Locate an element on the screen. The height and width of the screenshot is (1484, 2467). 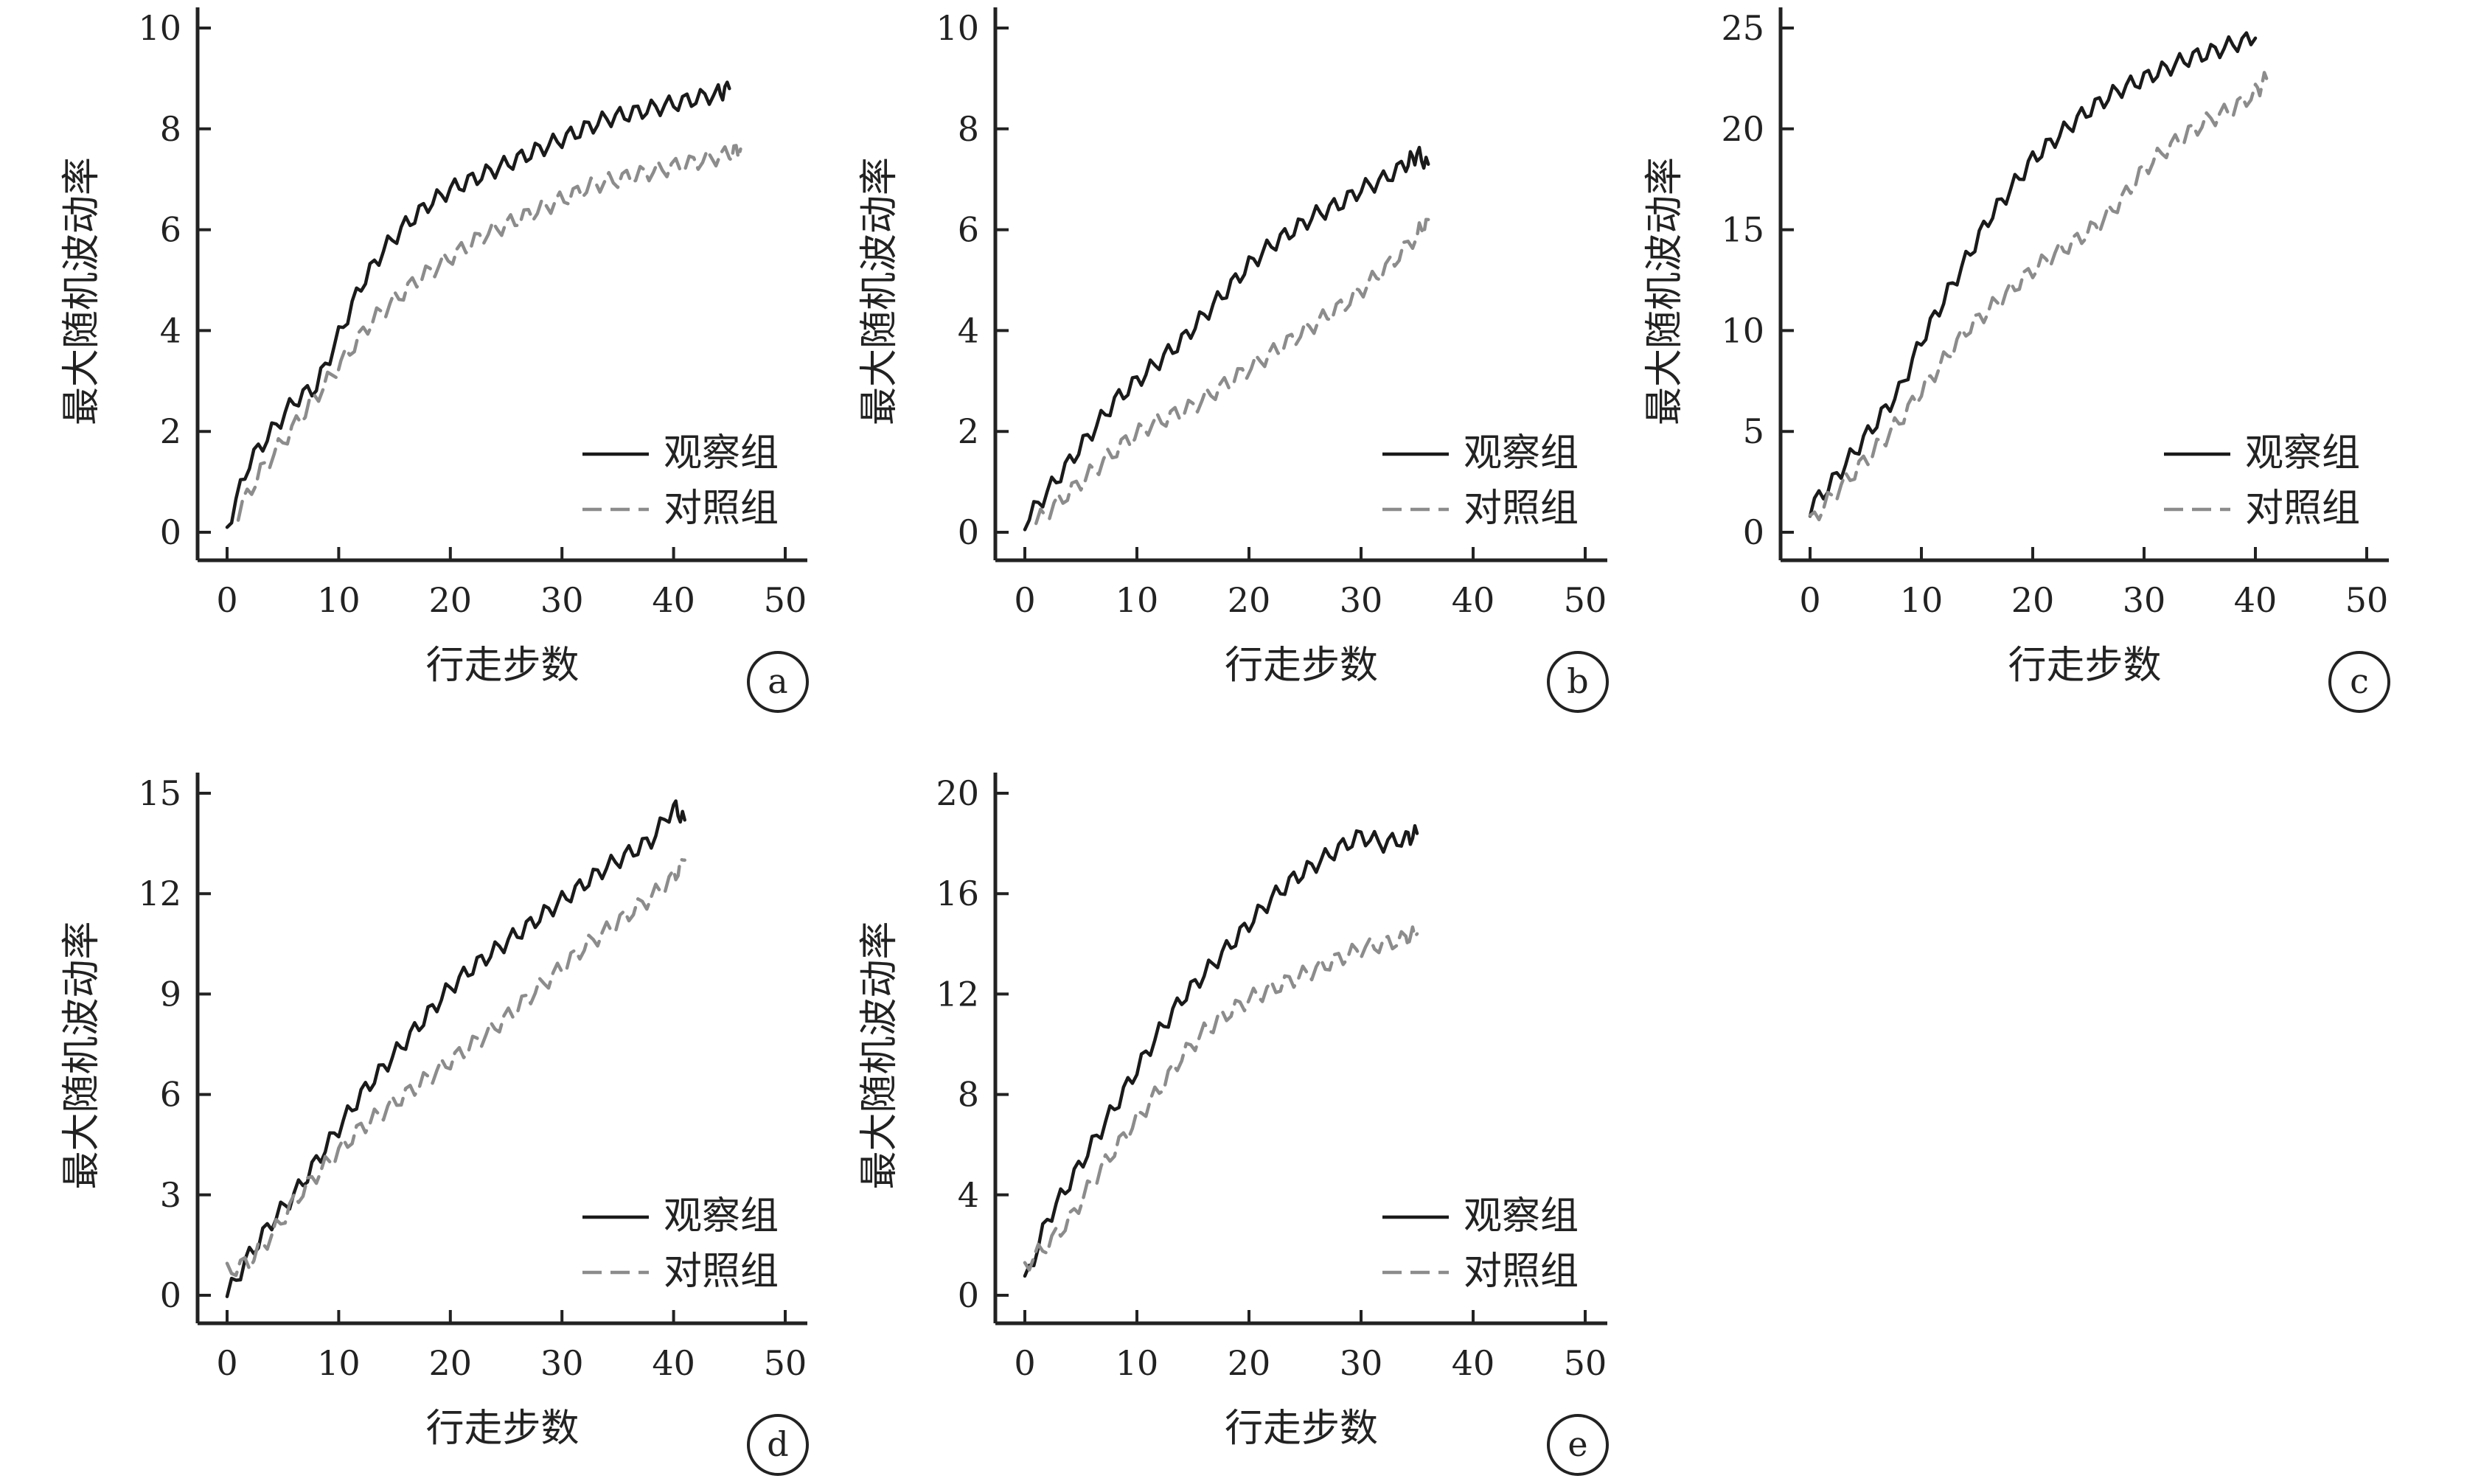
panel-letter: b is located at coordinates (1577, 681).